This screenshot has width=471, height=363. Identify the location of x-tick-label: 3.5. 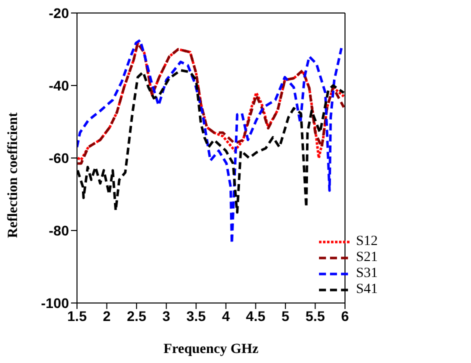
(196, 316).